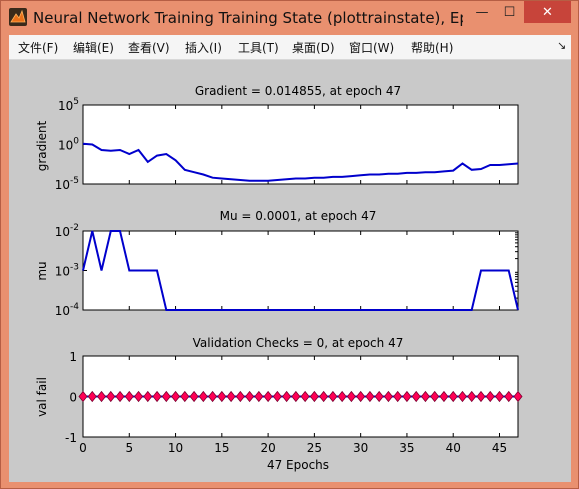 Image resolution: width=579 pixels, height=489 pixels. I want to click on gradient-axes, so click(300, 144).